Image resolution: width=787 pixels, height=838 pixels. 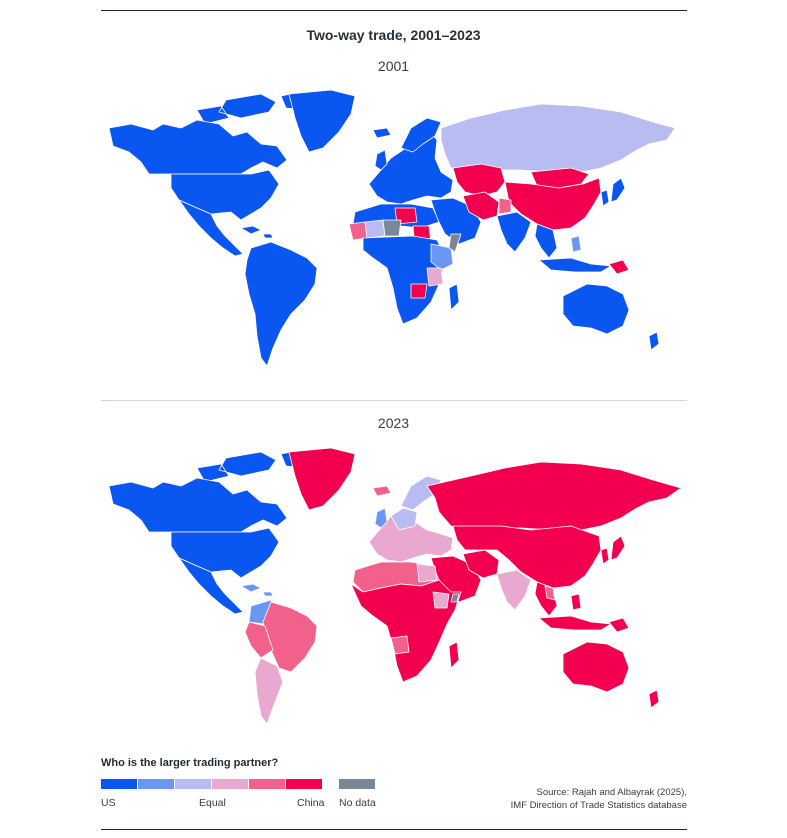 What do you see at coordinates (441, 600) in the screenshot?
I see `ethiopia-2023` at bounding box center [441, 600].